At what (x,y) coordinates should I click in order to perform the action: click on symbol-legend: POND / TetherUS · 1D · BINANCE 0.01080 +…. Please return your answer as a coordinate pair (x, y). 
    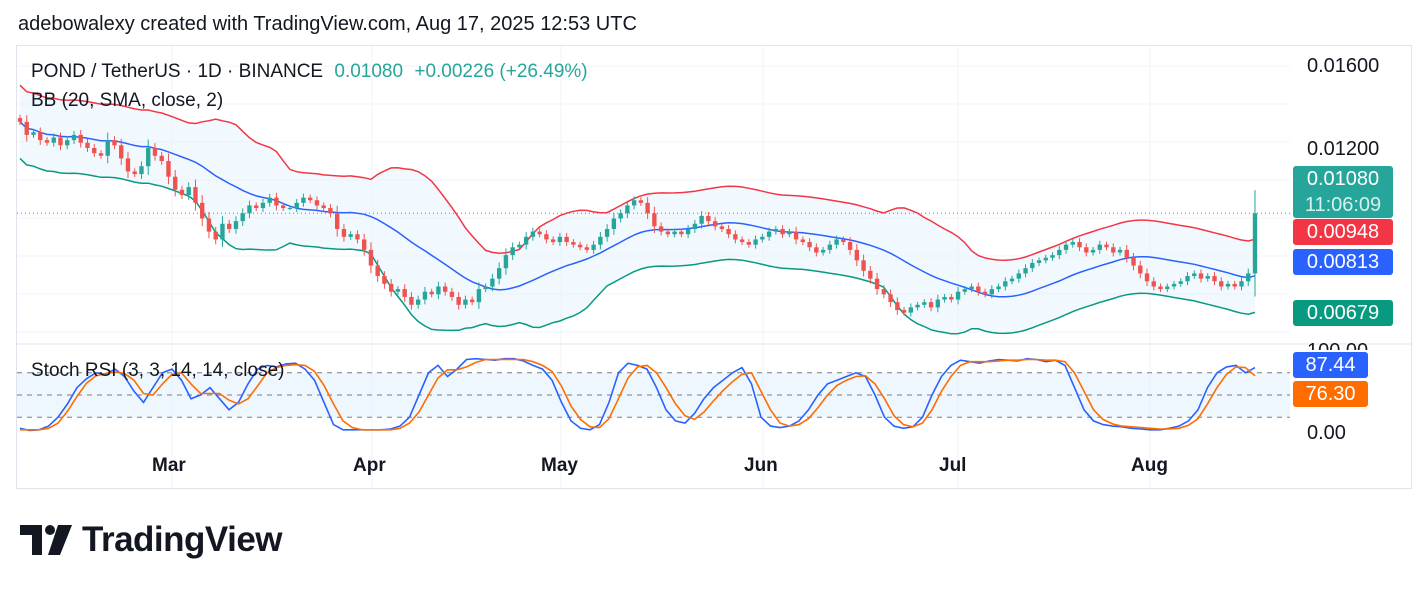
    Looking at the image, I should click on (309, 72).